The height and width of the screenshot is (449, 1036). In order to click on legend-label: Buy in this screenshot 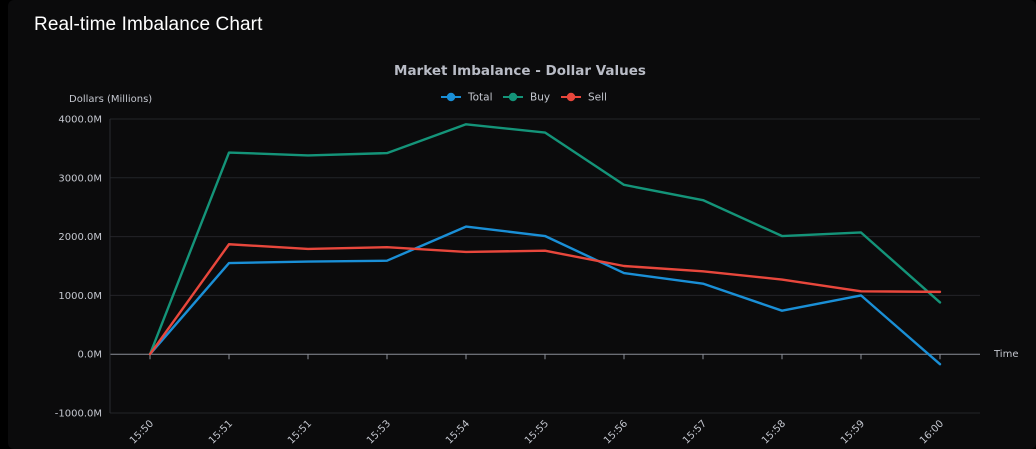, I will do `click(540, 98)`.